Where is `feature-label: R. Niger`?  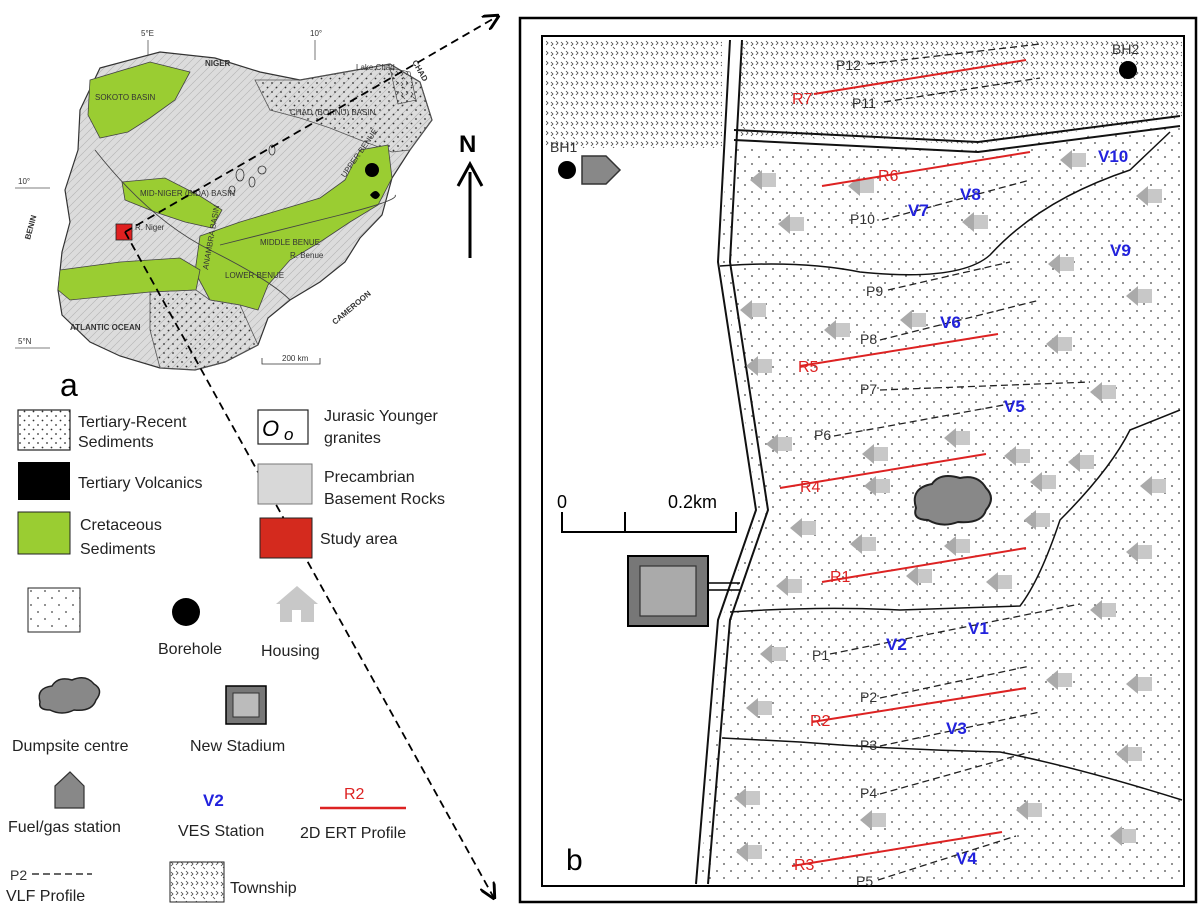
feature-label: R. Niger is located at coordinates (150, 227).